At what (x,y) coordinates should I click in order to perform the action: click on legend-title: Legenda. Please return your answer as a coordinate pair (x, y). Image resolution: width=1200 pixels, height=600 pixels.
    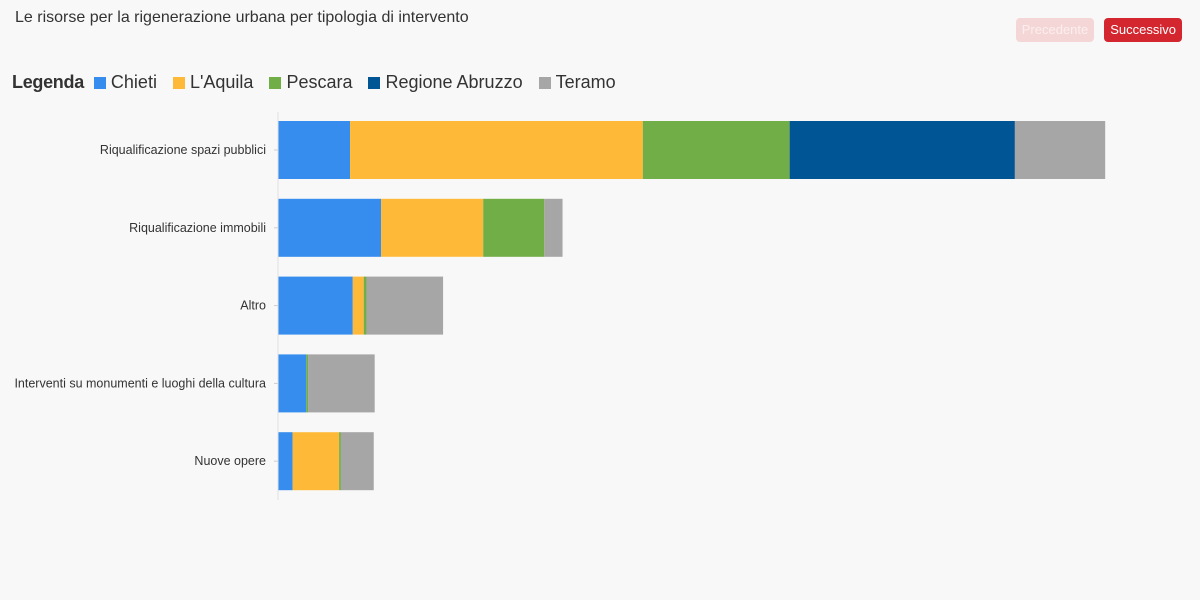
    Looking at the image, I should click on (48, 82).